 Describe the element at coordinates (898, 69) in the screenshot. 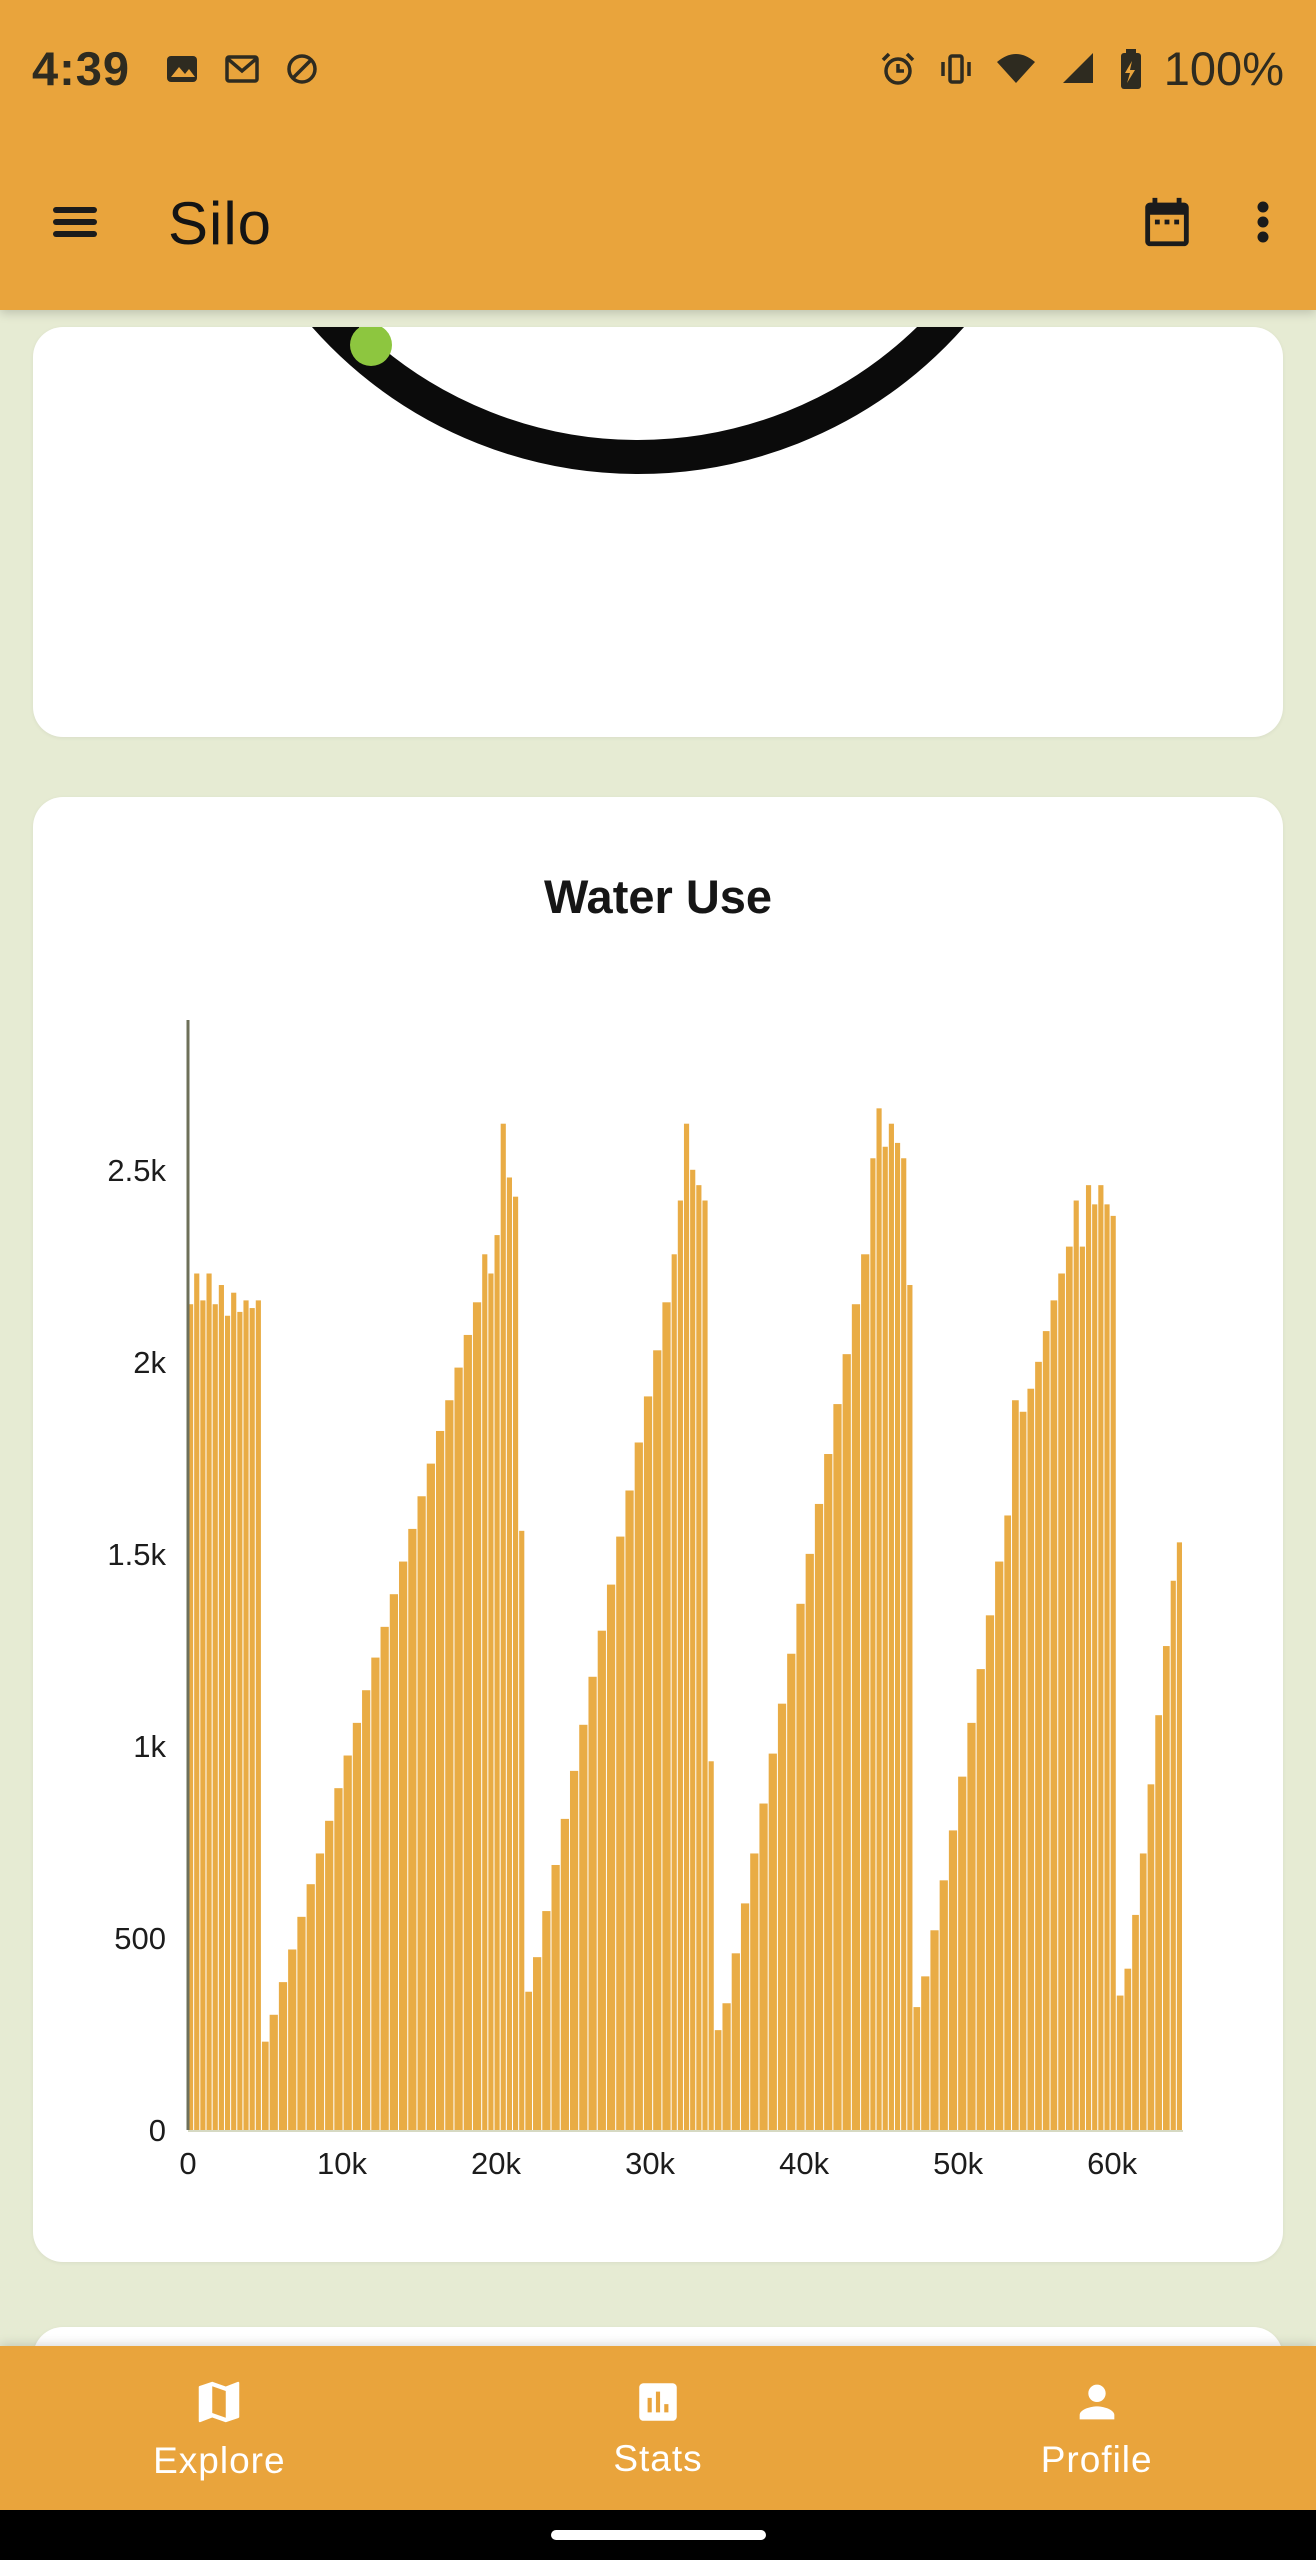

I see `alarm-icon` at that location.